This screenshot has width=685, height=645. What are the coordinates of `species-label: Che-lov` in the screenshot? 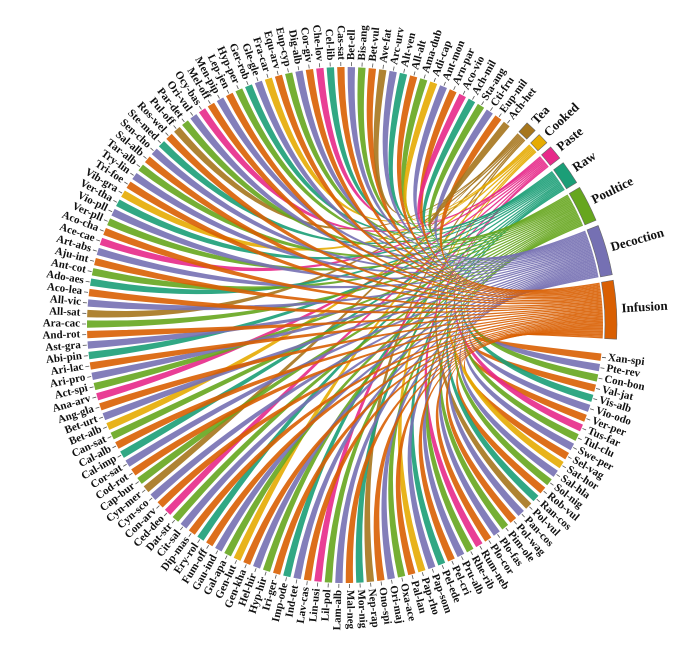 It's located at (318, 43).